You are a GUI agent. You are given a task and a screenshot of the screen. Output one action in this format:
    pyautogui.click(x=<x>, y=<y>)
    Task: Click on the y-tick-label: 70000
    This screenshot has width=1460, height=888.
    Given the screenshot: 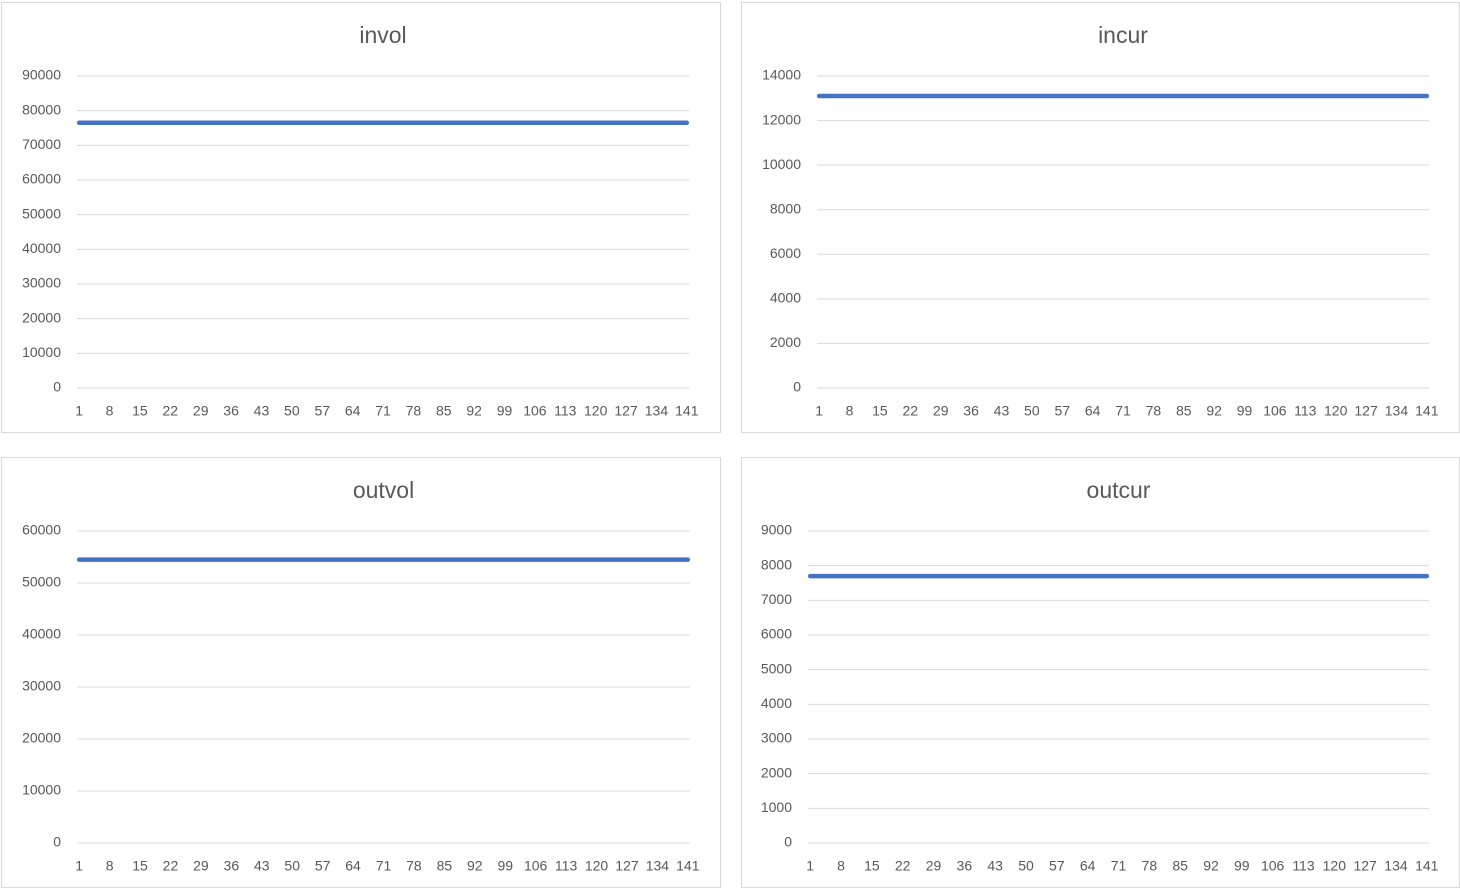 What is the action you would take?
    pyautogui.click(x=41, y=144)
    